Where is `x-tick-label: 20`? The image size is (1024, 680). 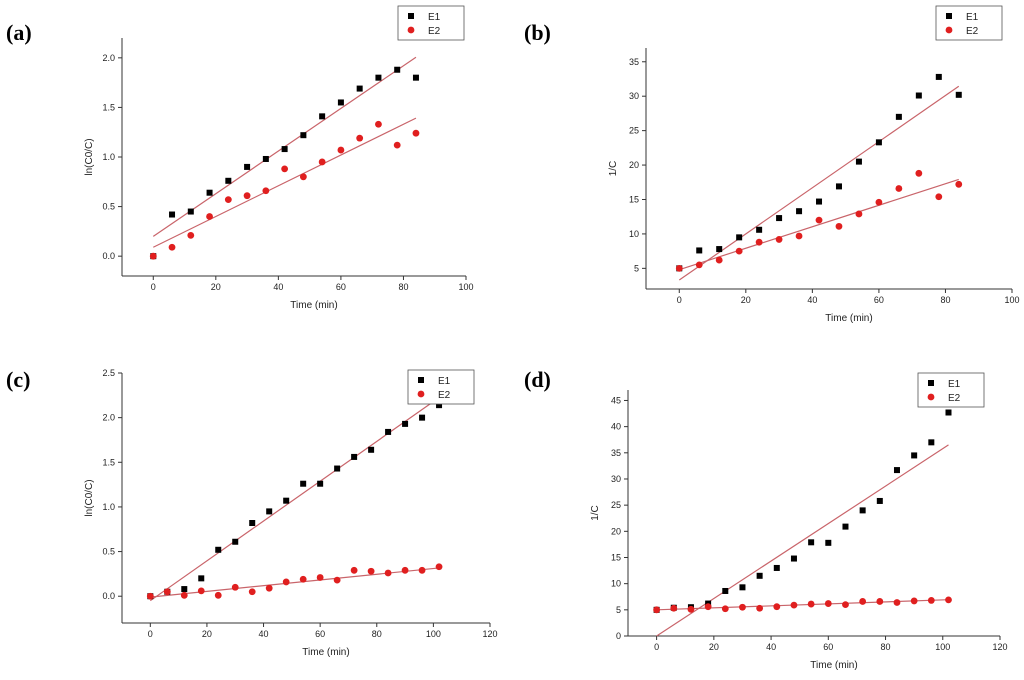 x-tick-label: 20 is located at coordinates (216, 287).